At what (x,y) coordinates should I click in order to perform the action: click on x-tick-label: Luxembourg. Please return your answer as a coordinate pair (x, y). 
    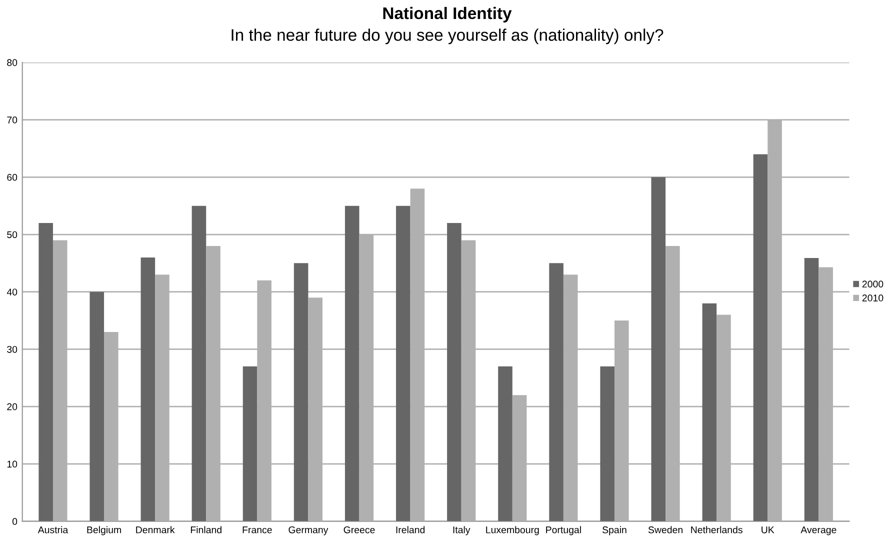
    Looking at the image, I should click on (512, 531).